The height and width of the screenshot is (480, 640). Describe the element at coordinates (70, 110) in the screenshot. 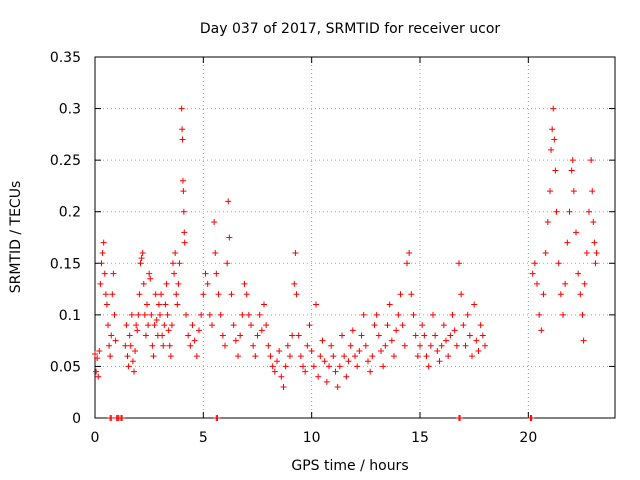

I see `y-tick-label: 0.3` at that location.